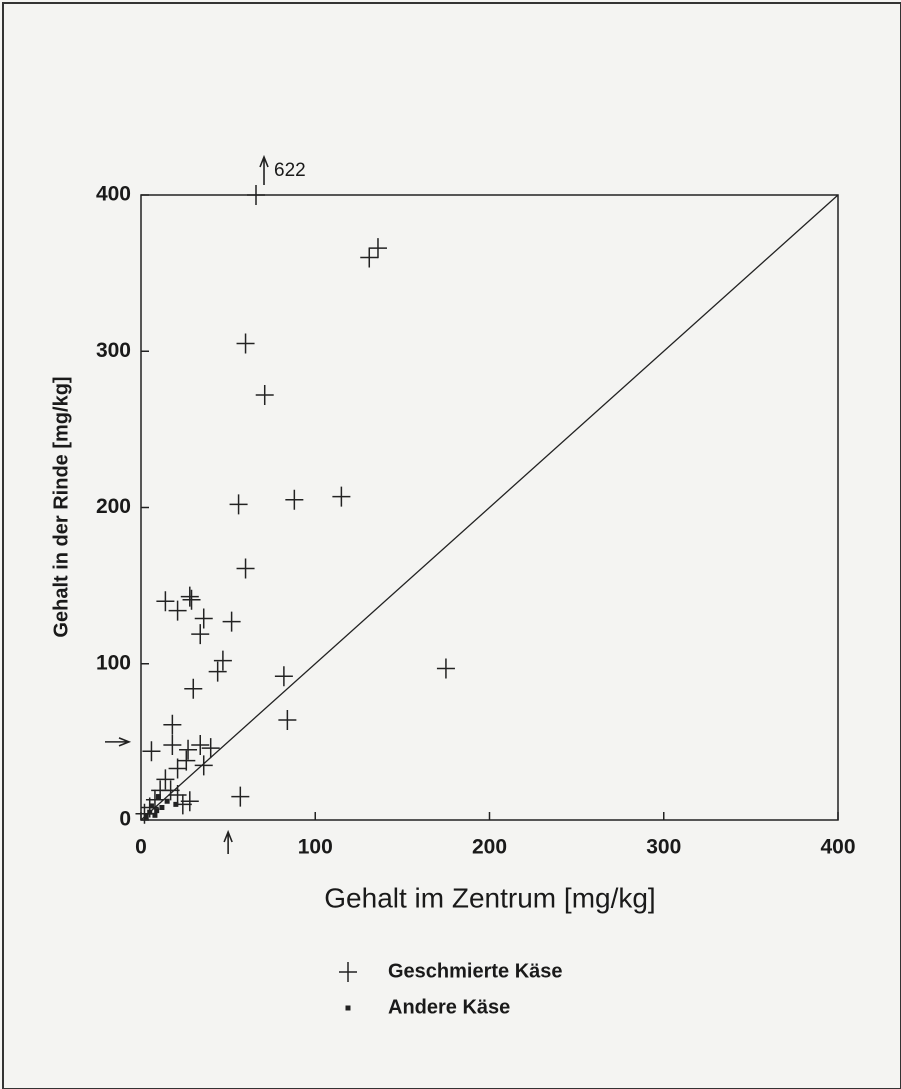 Image resolution: width=901 pixels, height=1089 pixels. What do you see at coordinates (113, 506) in the screenshot?
I see `y-tick-label: 200` at bounding box center [113, 506].